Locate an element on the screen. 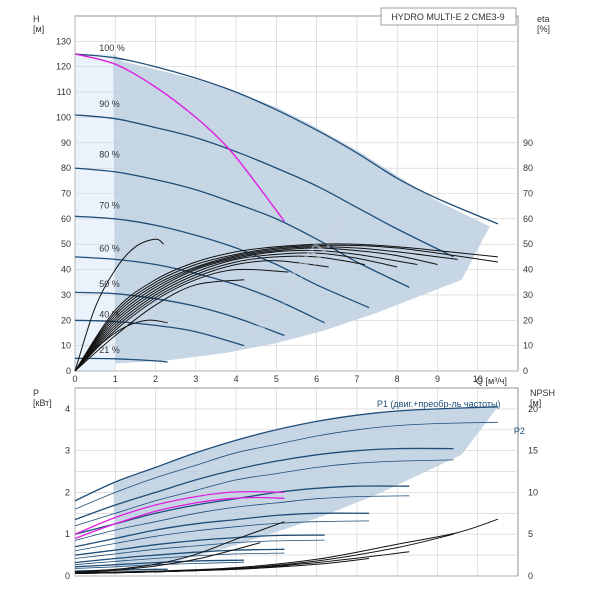 The image size is (600, 600). head-tick-label: 40 is located at coordinates (66, 270).